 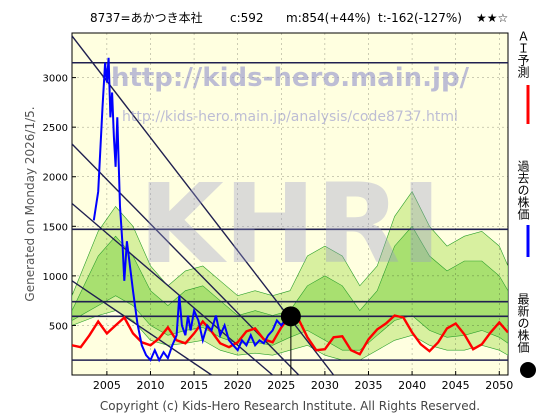 I want to click on header-current-price: c:592, so click(x=247, y=18).